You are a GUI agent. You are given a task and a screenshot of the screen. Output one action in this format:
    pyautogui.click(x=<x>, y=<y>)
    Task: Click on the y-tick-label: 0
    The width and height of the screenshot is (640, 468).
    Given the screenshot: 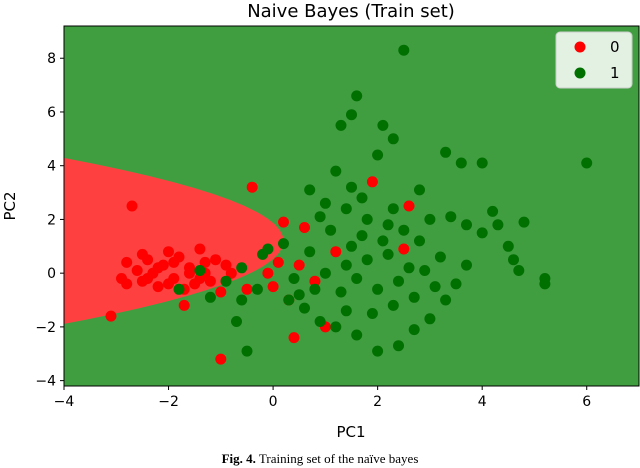 What is the action you would take?
    pyautogui.click(x=51, y=274)
    